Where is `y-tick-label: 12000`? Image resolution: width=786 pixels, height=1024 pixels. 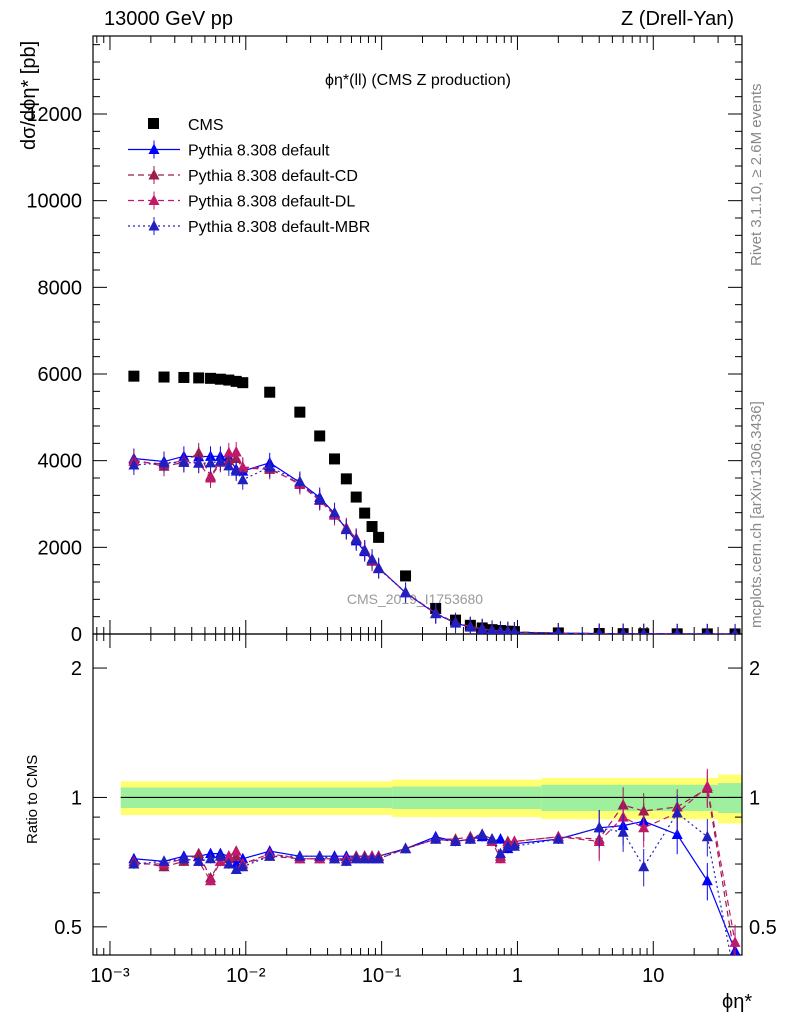 y-tick-label: 12000 is located at coordinates (54, 115).